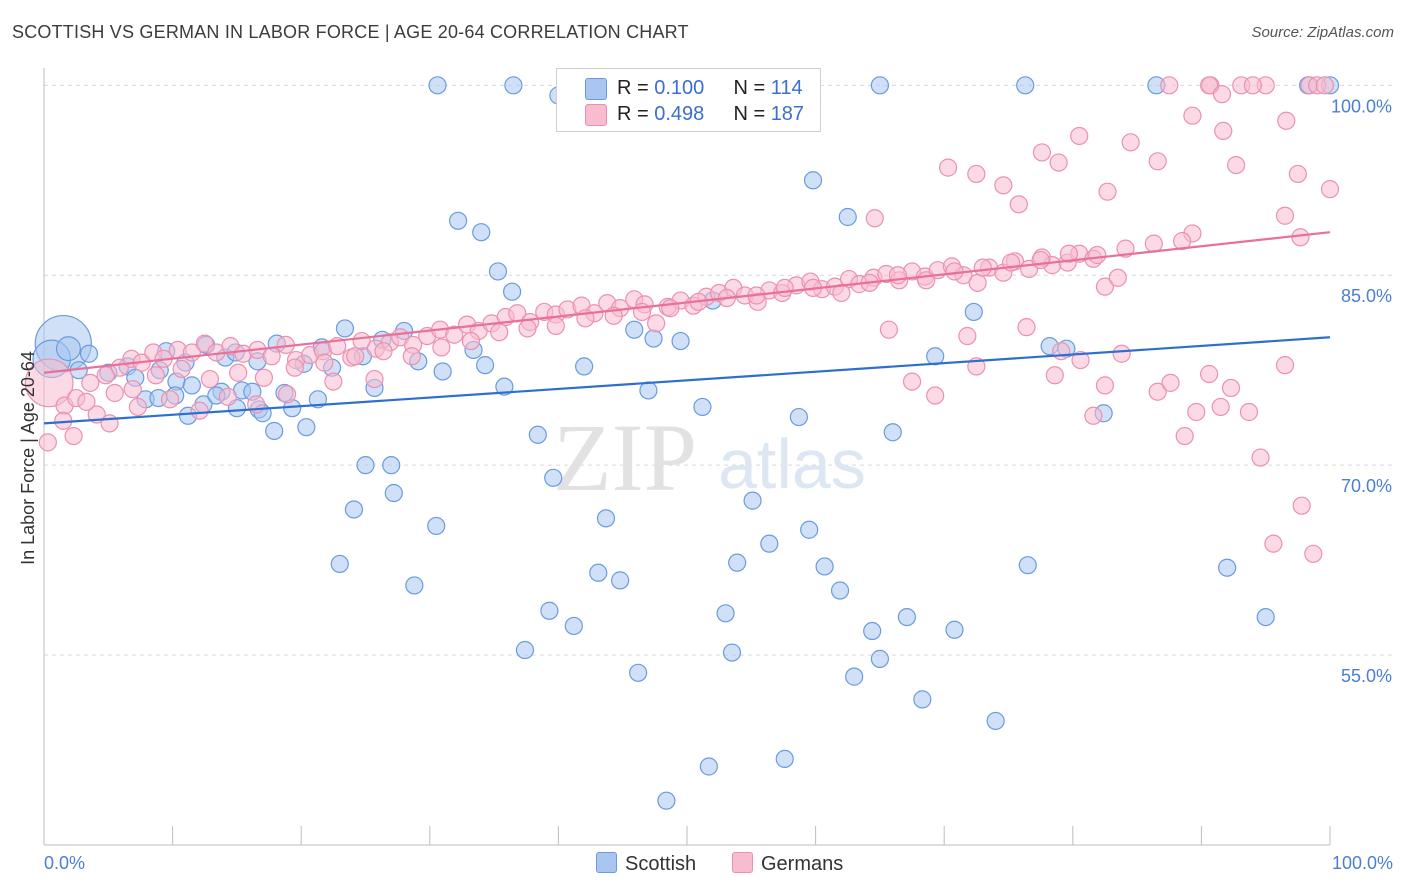 The width and height of the screenshot is (1406, 892). What do you see at coordinates (646, 864) in the screenshot?
I see `bottom-legend-scottish: Scottish` at bounding box center [646, 864].